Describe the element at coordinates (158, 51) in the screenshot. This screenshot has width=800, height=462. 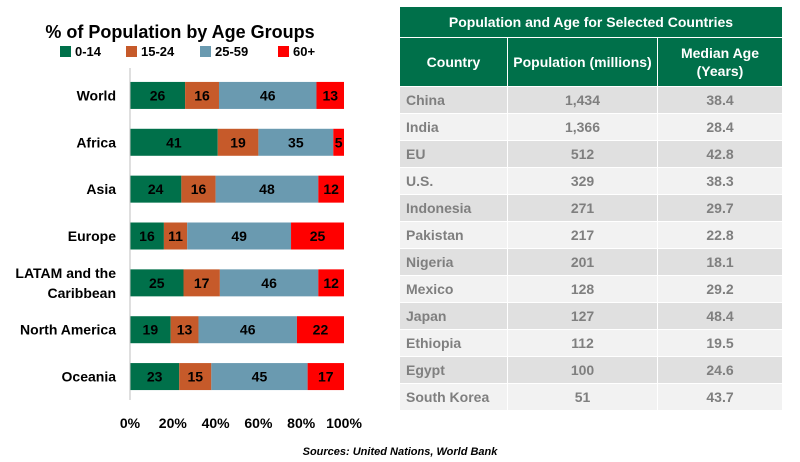
I see `legend-label-15-24: 15-24` at that location.